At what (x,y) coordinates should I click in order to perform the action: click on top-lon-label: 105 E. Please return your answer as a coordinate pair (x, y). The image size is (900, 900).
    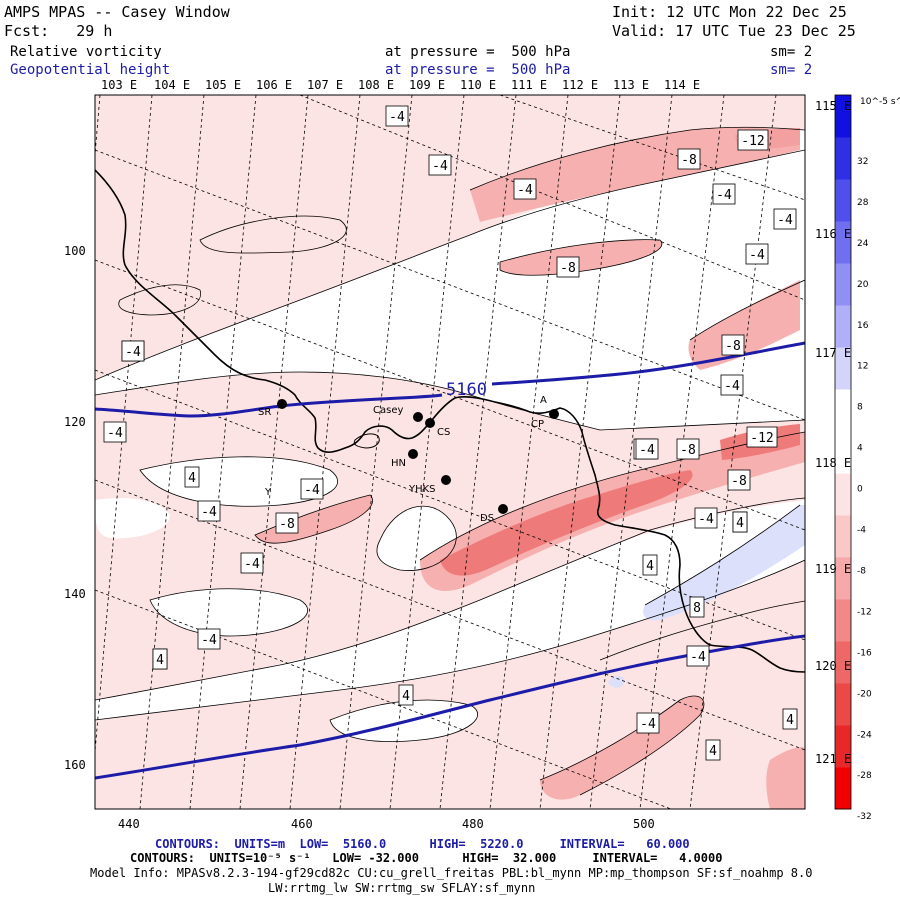
    Looking at the image, I should click on (223, 85).